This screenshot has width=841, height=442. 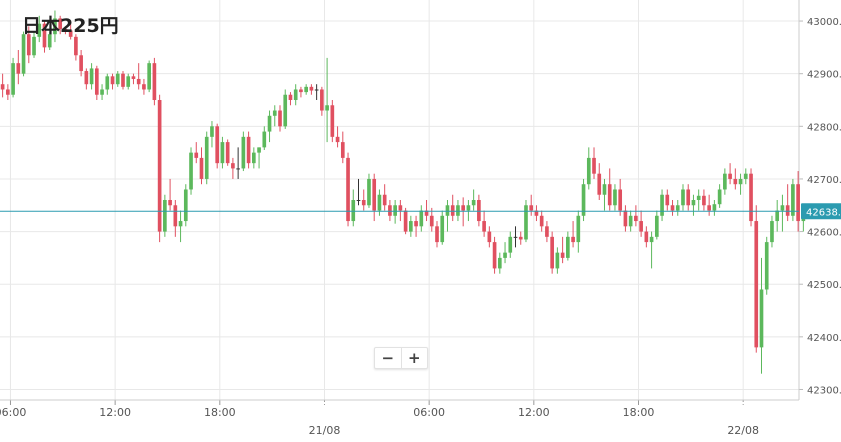 I want to click on x-tick-label: 06:00, so click(x=13, y=412).